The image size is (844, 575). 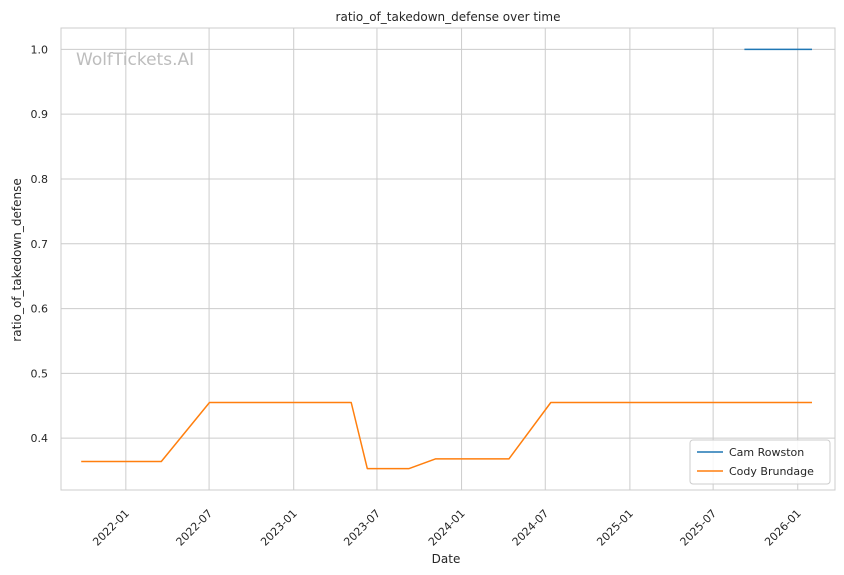 I want to click on watermark: WolfTickets.AI, so click(x=135, y=60).